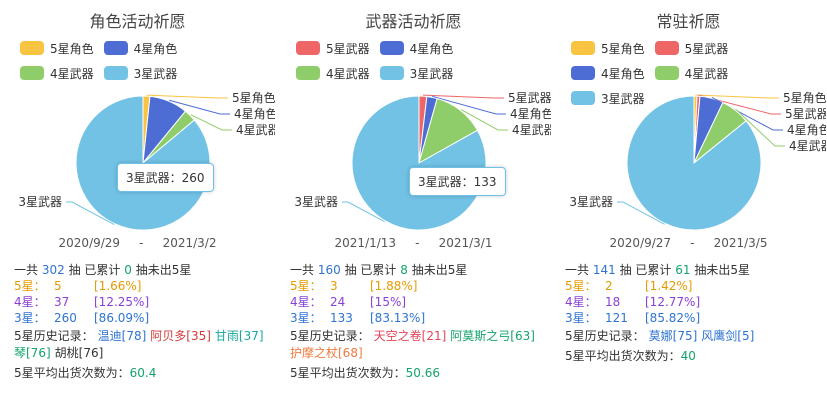  What do you see at coordinates (804, 98) in the screenshot?
I see `slice-label: 5星角色` at bounding box center [804, 98].